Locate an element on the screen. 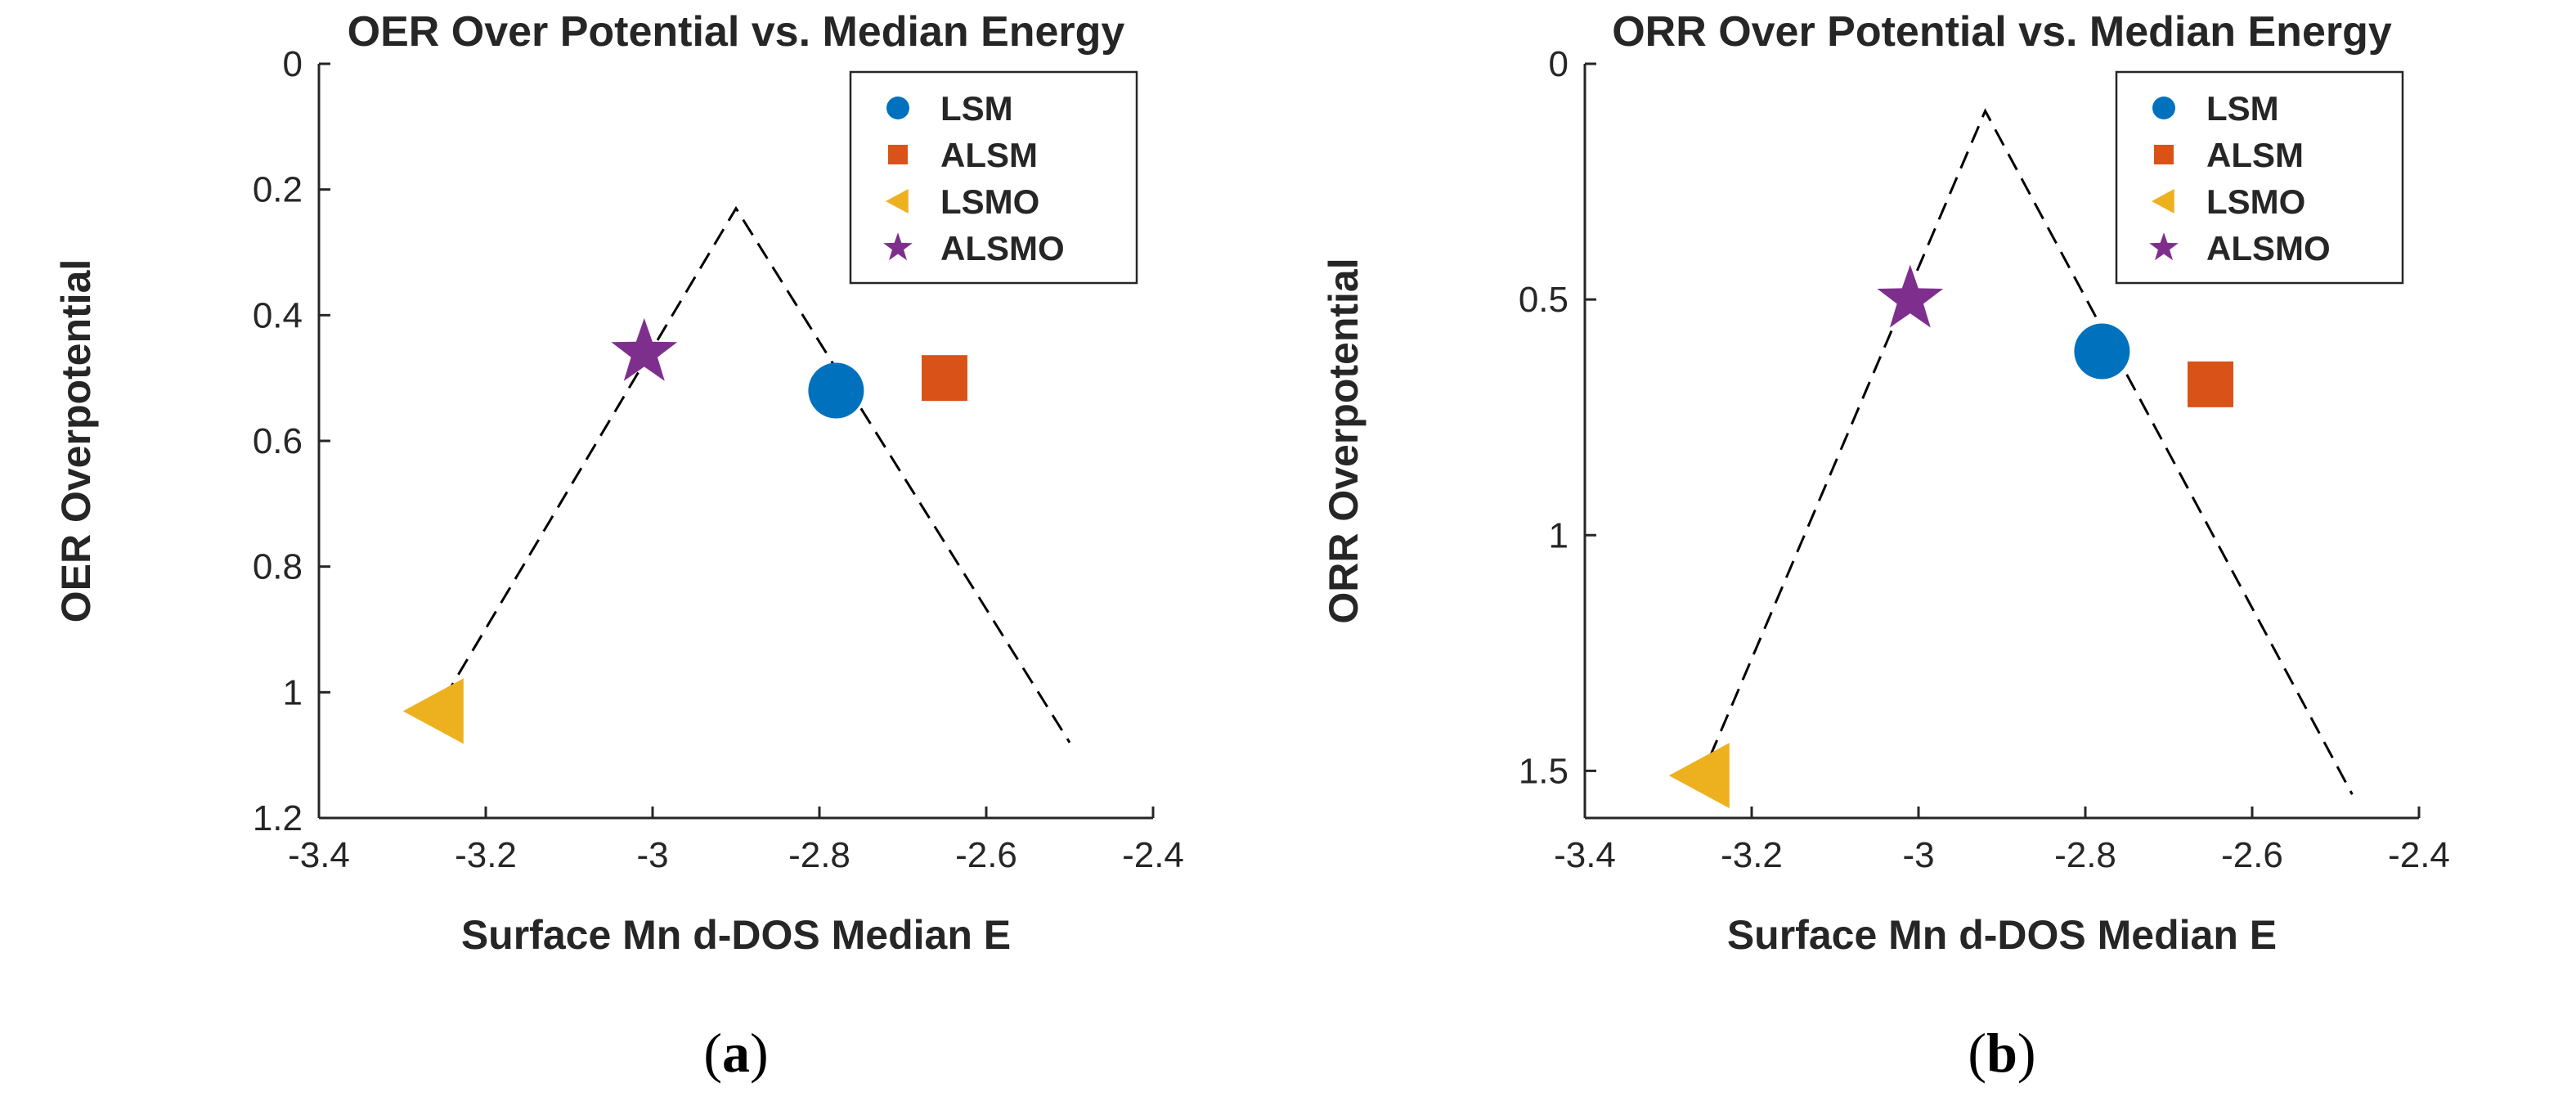 This screenshot has width=2576, height=1101. chart-title: ORR Over Potential vs. Median Energy is located at coordinates (2002, 32).